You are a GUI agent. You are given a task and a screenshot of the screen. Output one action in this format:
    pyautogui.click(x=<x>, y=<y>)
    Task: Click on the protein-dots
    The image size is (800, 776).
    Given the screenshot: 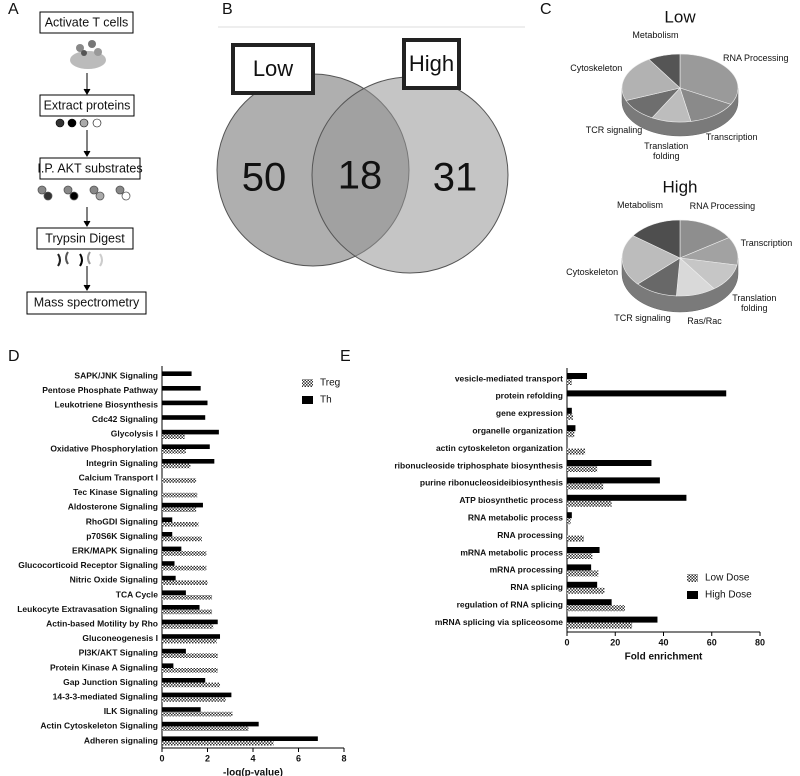 What is the action you would take?
    pyautogui.click(x=78, y=123)
    